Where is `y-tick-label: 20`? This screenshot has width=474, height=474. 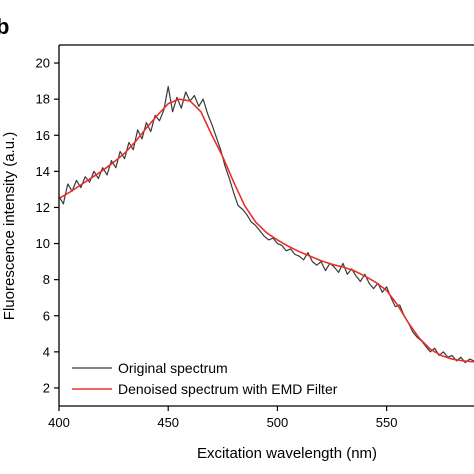 y-tick-label: 20 is located at coordinates (43, 63).